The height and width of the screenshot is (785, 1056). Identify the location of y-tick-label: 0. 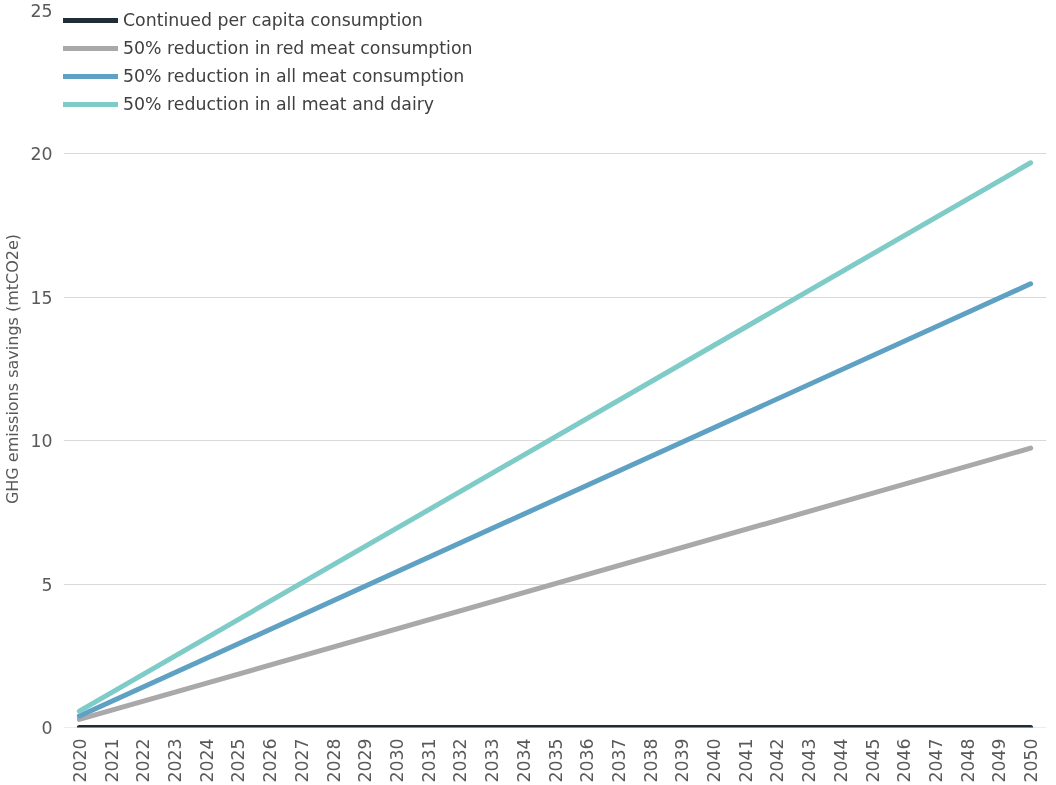
(47, 728).